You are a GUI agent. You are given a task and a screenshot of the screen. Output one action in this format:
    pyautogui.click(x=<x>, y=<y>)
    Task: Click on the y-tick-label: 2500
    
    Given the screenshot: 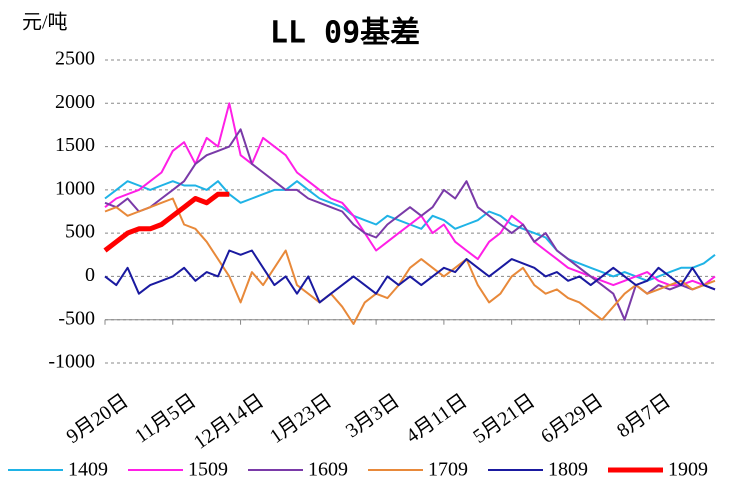 What is the action you would take?
    pyautogui.click(x=75, y=59)
    